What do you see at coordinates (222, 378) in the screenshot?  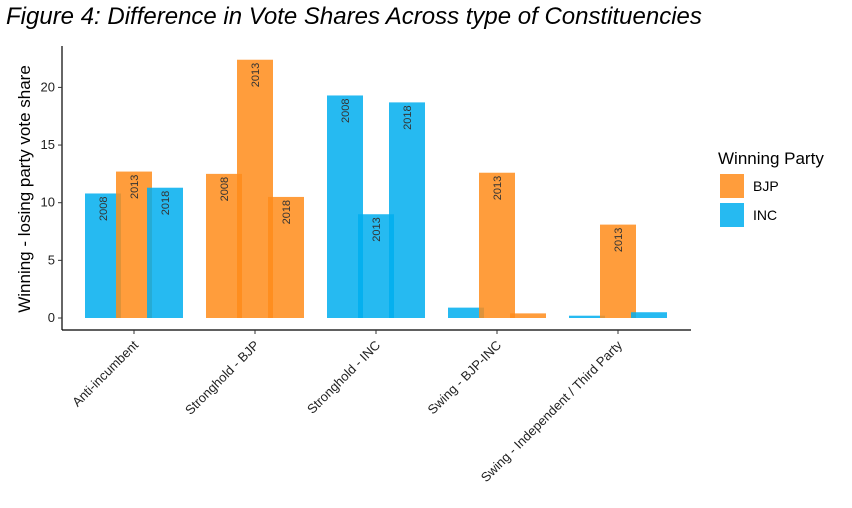 I see `x-tick-label: Stronghold - BJP` at bounding box center [222, 378].